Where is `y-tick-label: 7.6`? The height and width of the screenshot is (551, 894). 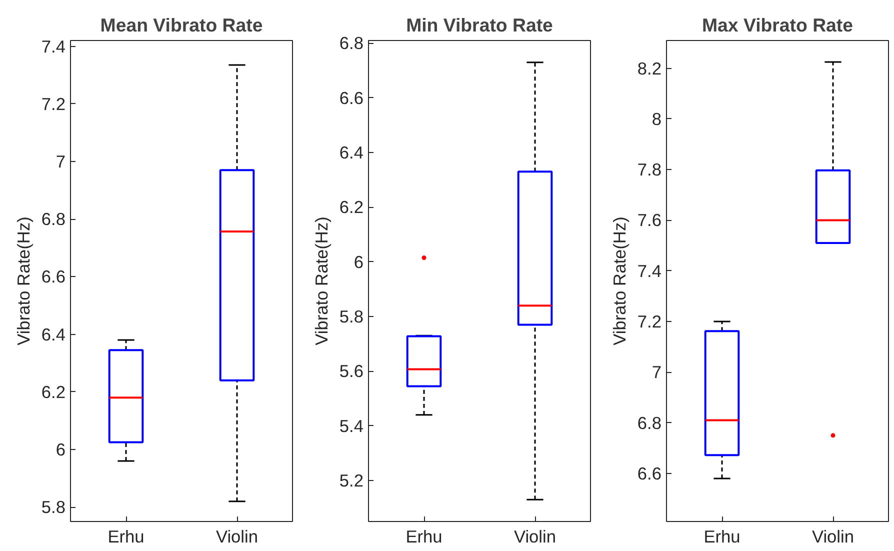
y-tick-label: 7.6 is located at coordinates (649, 220).